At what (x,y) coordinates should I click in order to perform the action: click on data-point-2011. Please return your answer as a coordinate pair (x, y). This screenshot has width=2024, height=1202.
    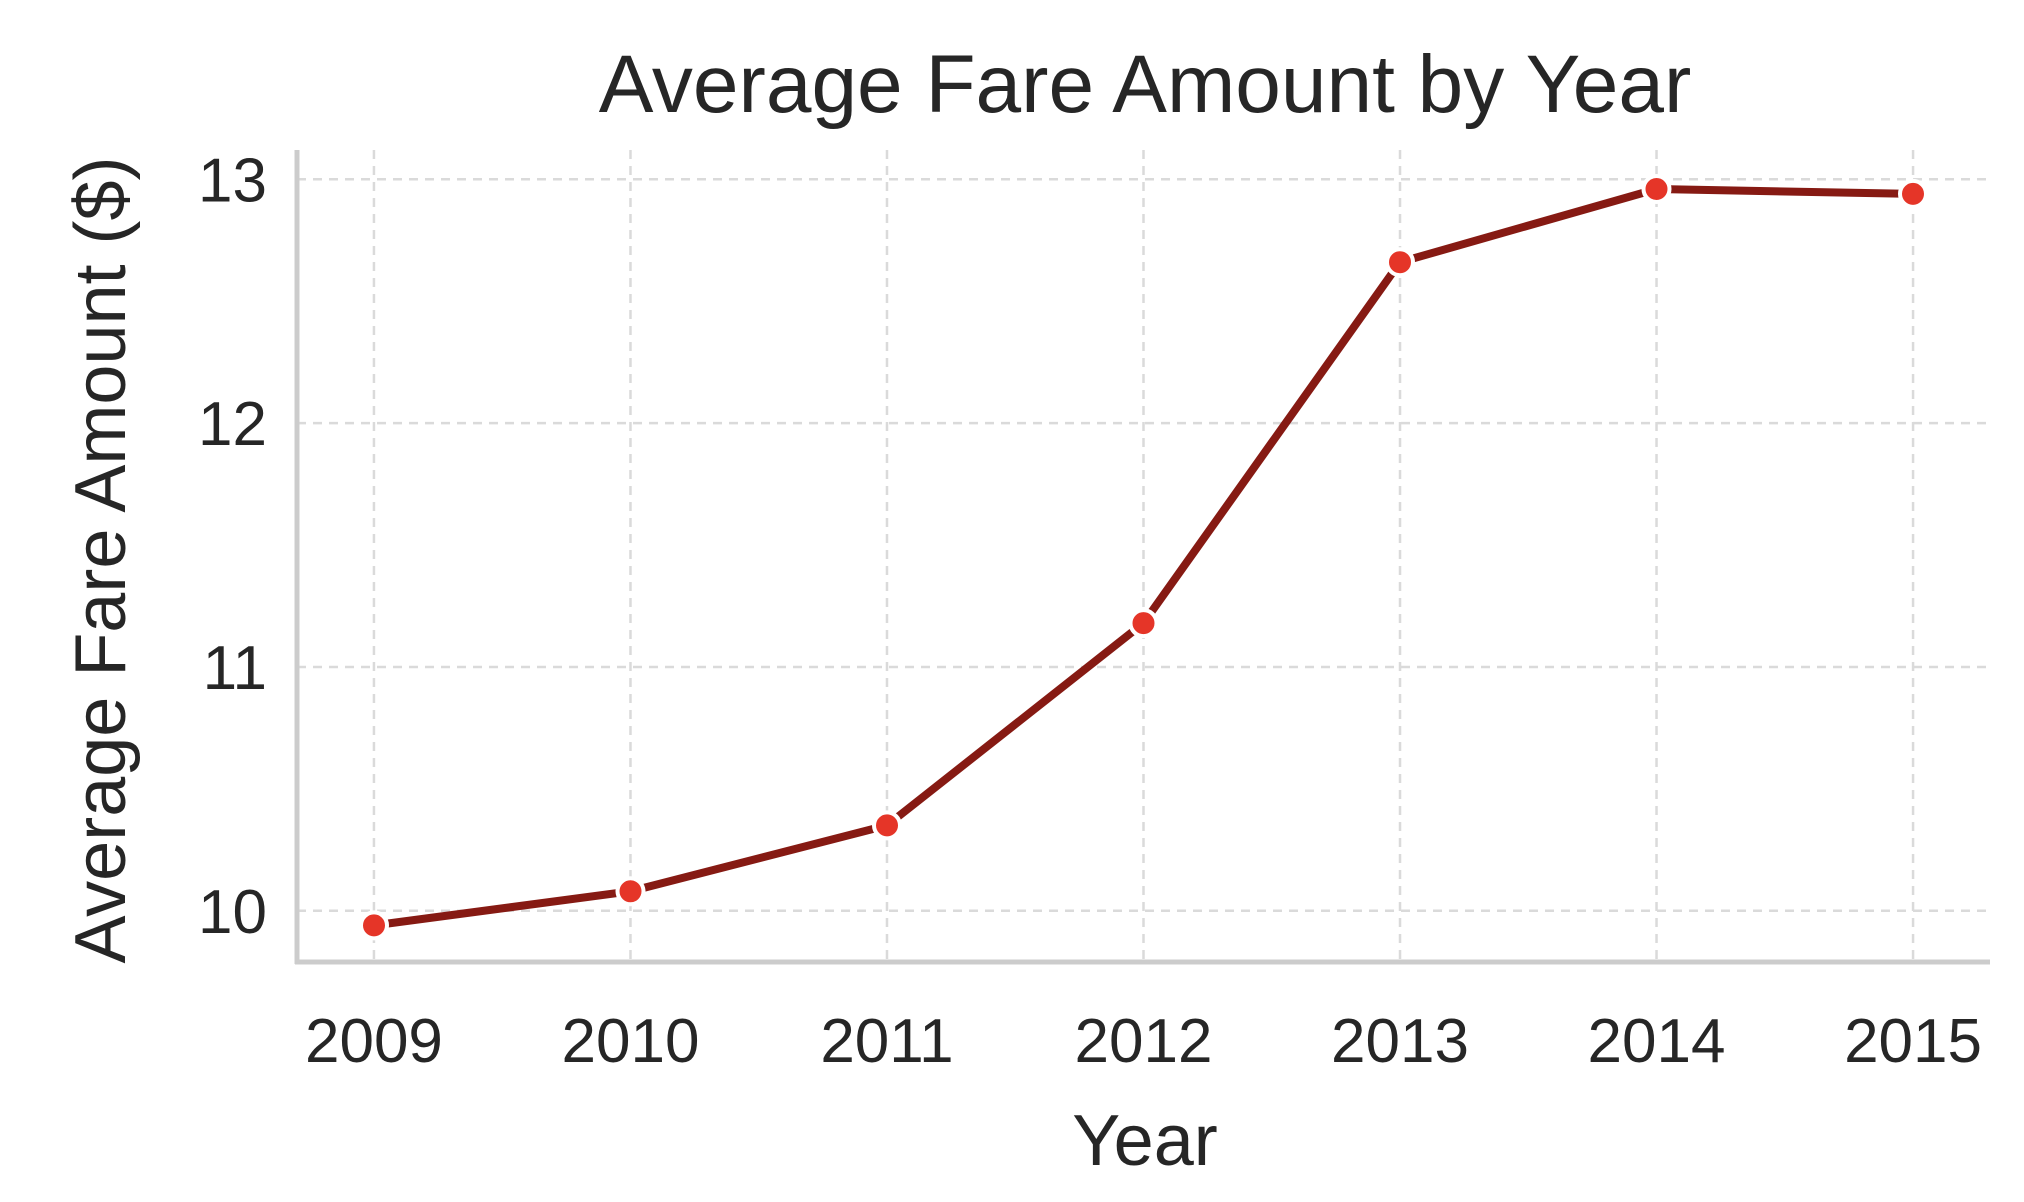
    Looking at the image, I should click on (887, 825).